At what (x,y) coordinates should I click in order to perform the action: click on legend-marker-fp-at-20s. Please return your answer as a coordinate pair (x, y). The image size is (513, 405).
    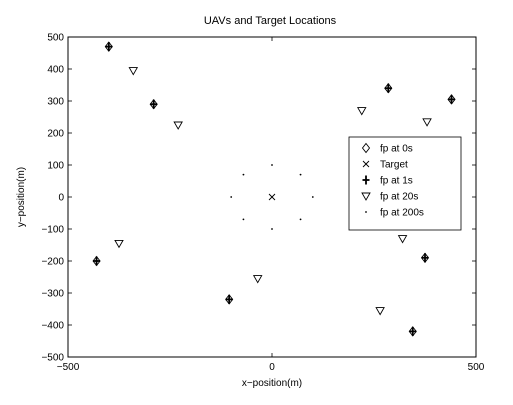
    Looking at the image, I should click on (366, 196).